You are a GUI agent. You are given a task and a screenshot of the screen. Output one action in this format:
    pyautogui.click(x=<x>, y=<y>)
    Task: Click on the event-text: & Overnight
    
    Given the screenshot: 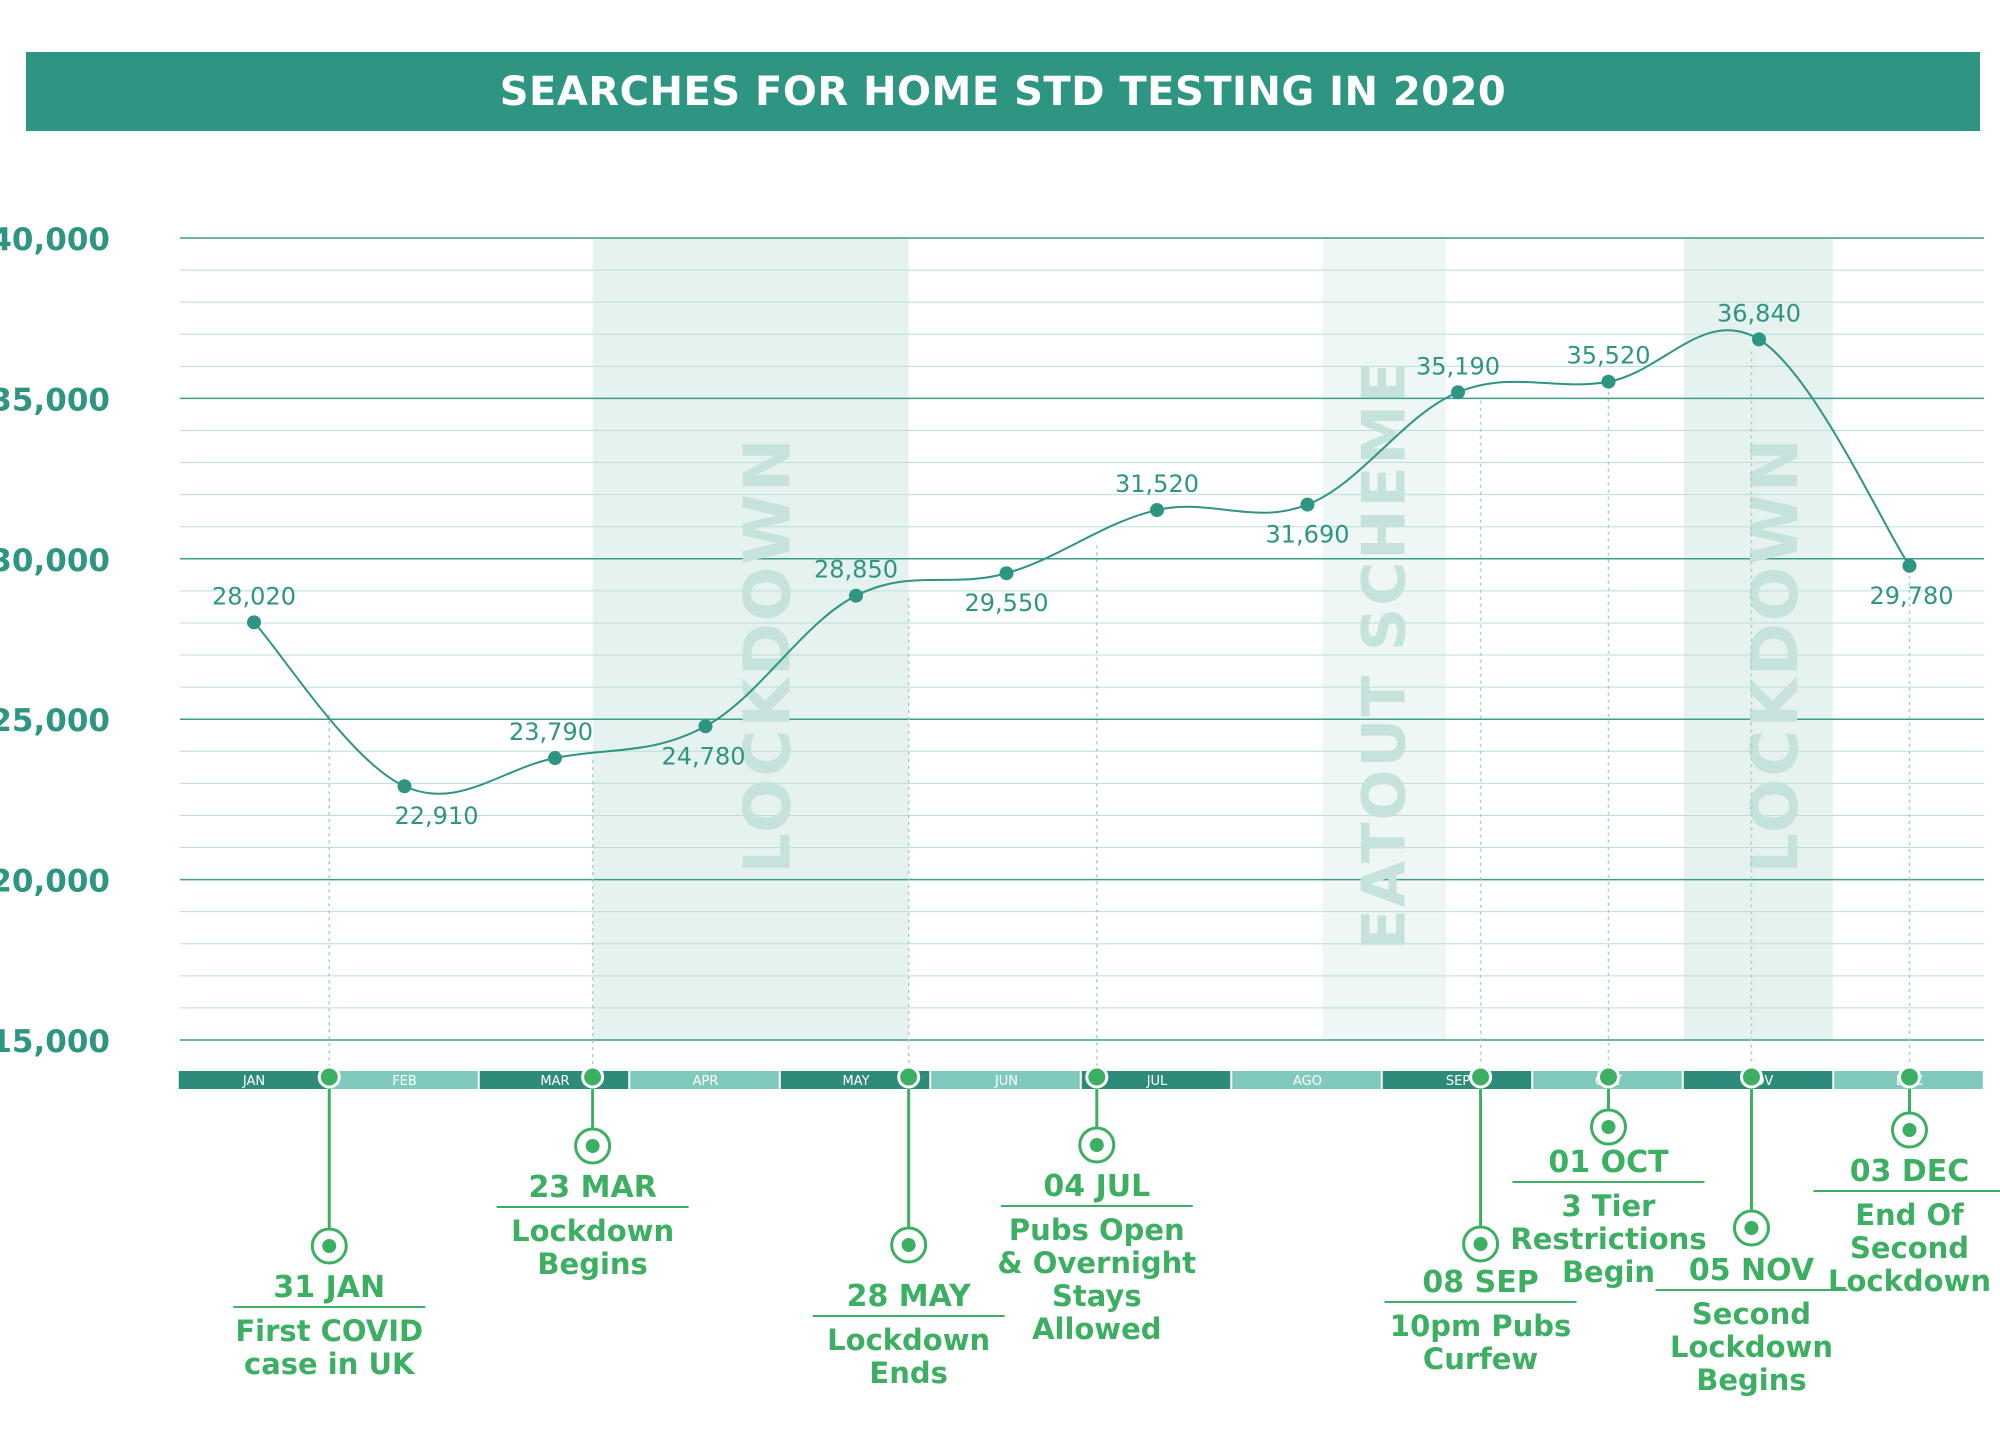 What is the action you would take?
    pyautogui.click(x=1096, y=1263)
    